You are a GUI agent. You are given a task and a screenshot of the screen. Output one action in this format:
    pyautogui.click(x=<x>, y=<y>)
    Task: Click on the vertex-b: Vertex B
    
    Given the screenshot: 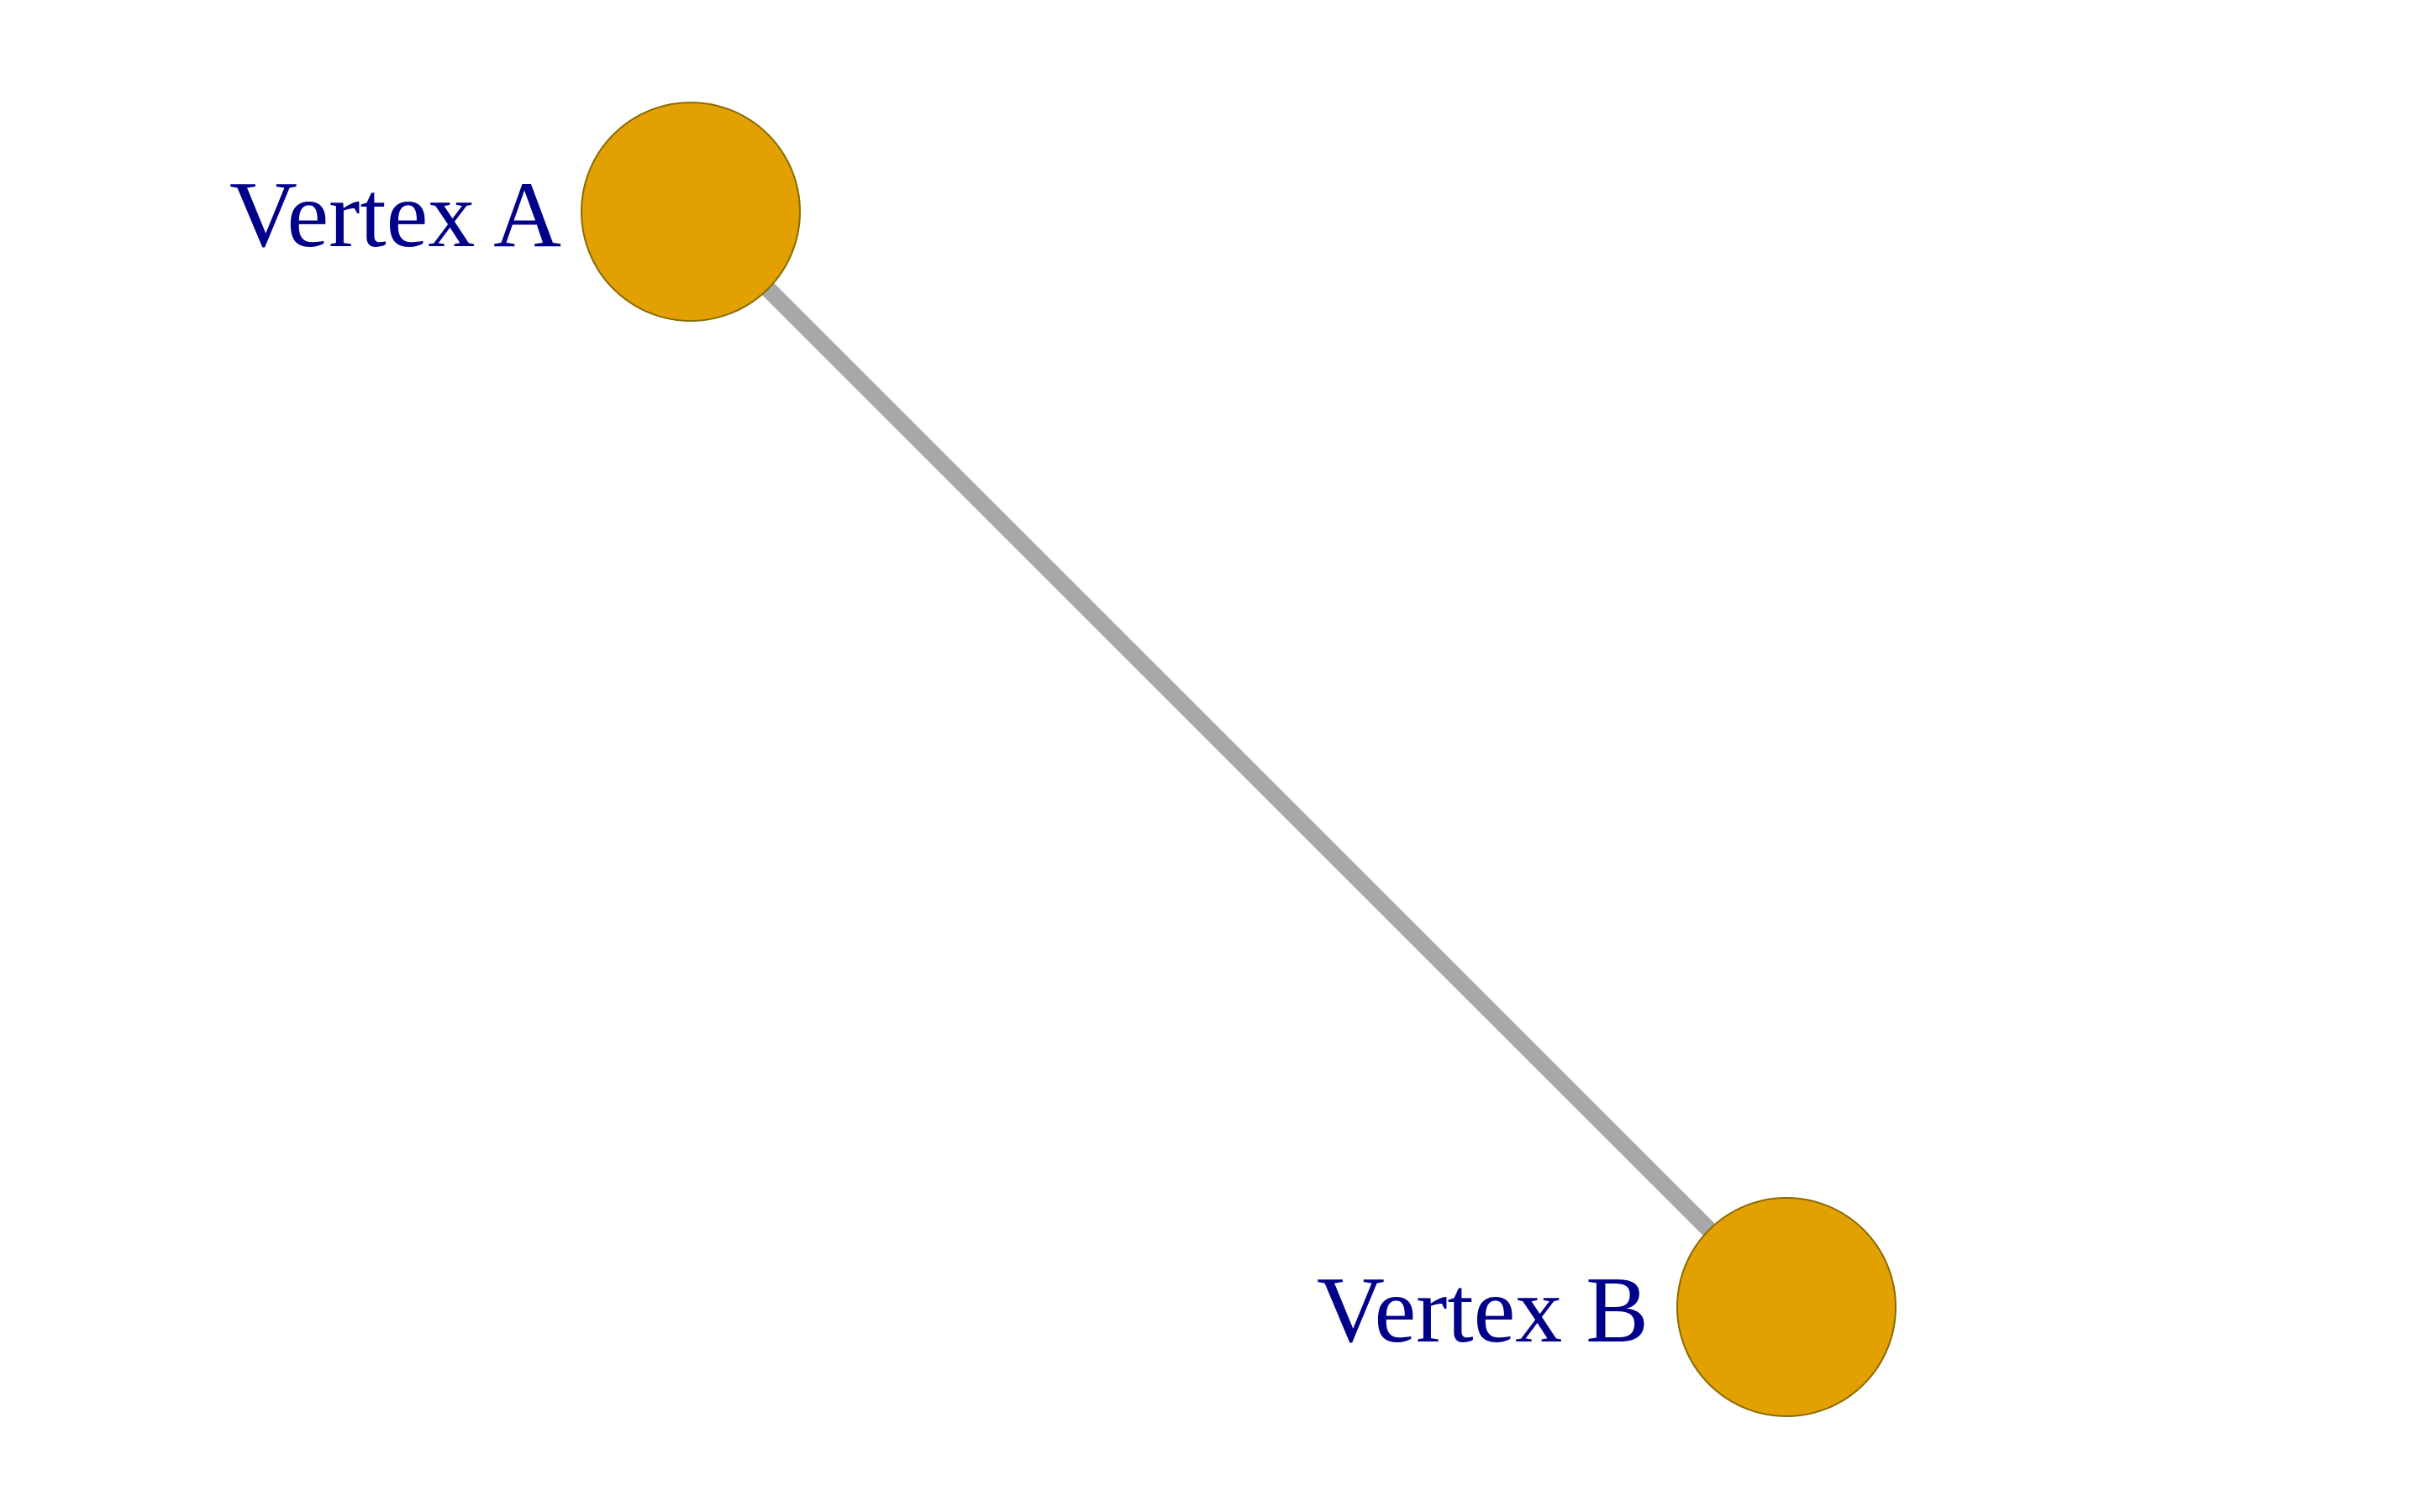 What is the action you would take?
    pyautogui.click(x=1607, y=1307)
    